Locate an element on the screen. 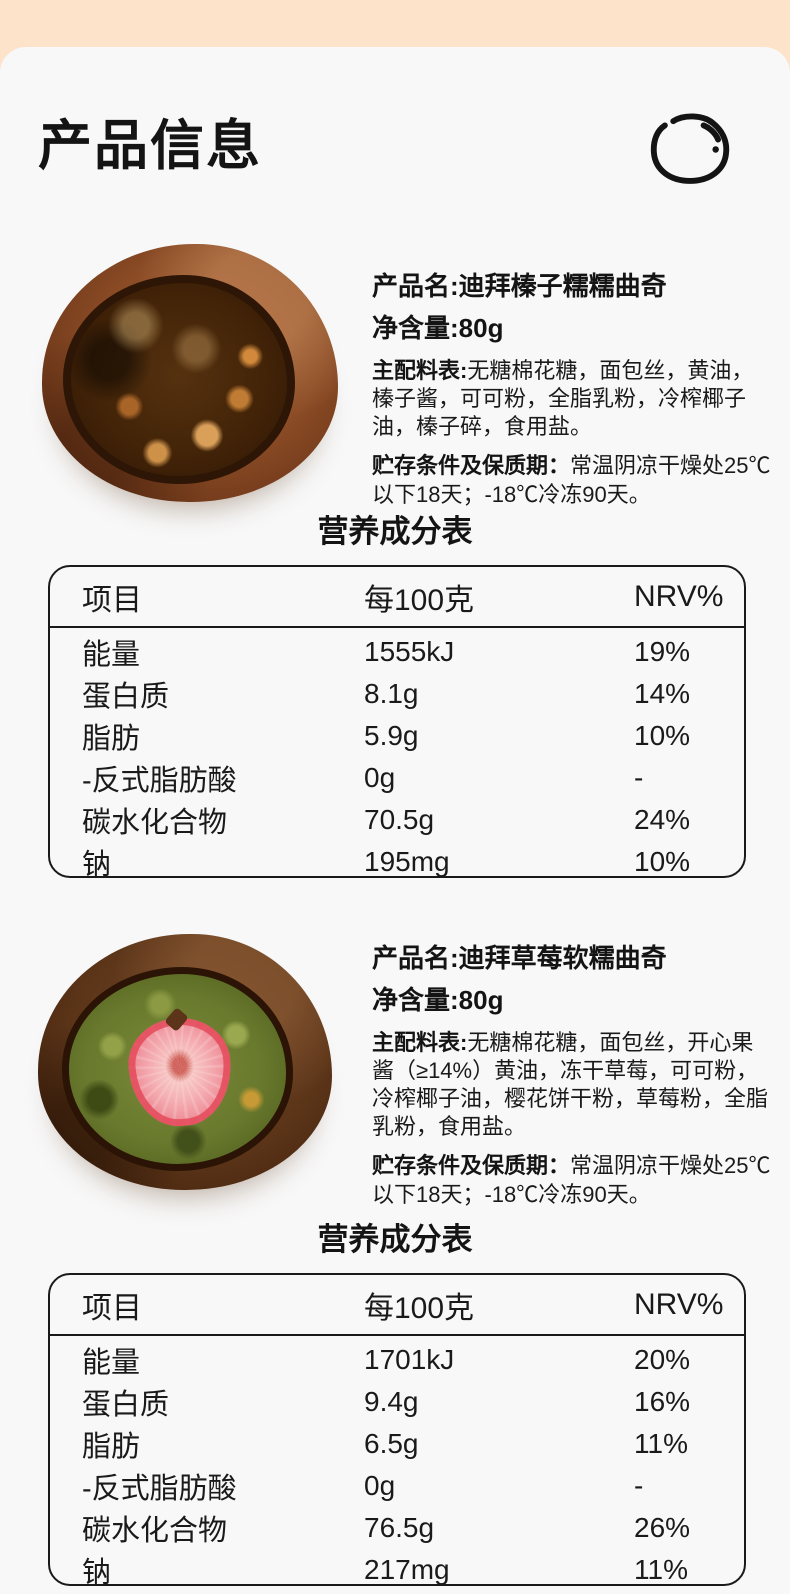  table-row: 碳水化合物 76.5g 26% is located at coordinates (397, 1528).